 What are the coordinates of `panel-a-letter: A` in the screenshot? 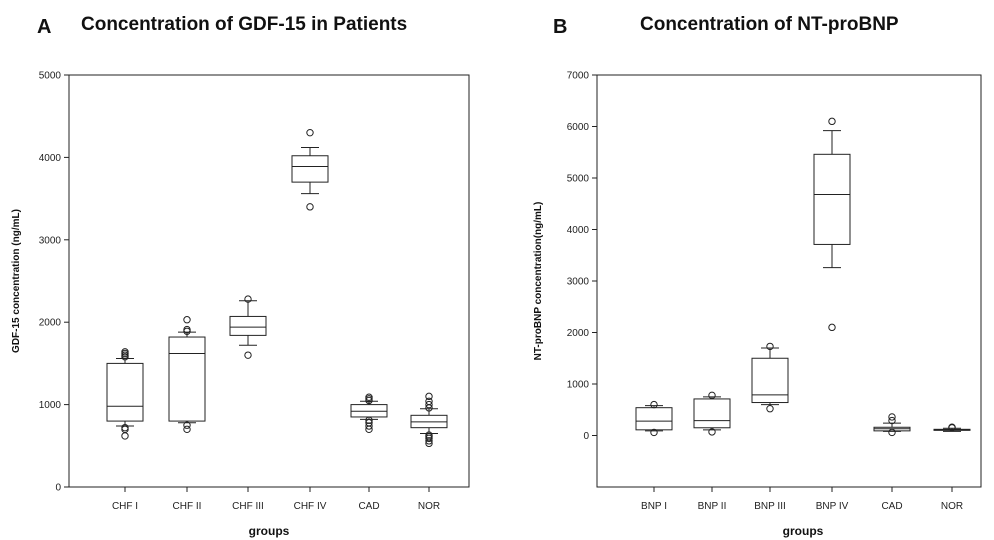 It's located at (44, 27).